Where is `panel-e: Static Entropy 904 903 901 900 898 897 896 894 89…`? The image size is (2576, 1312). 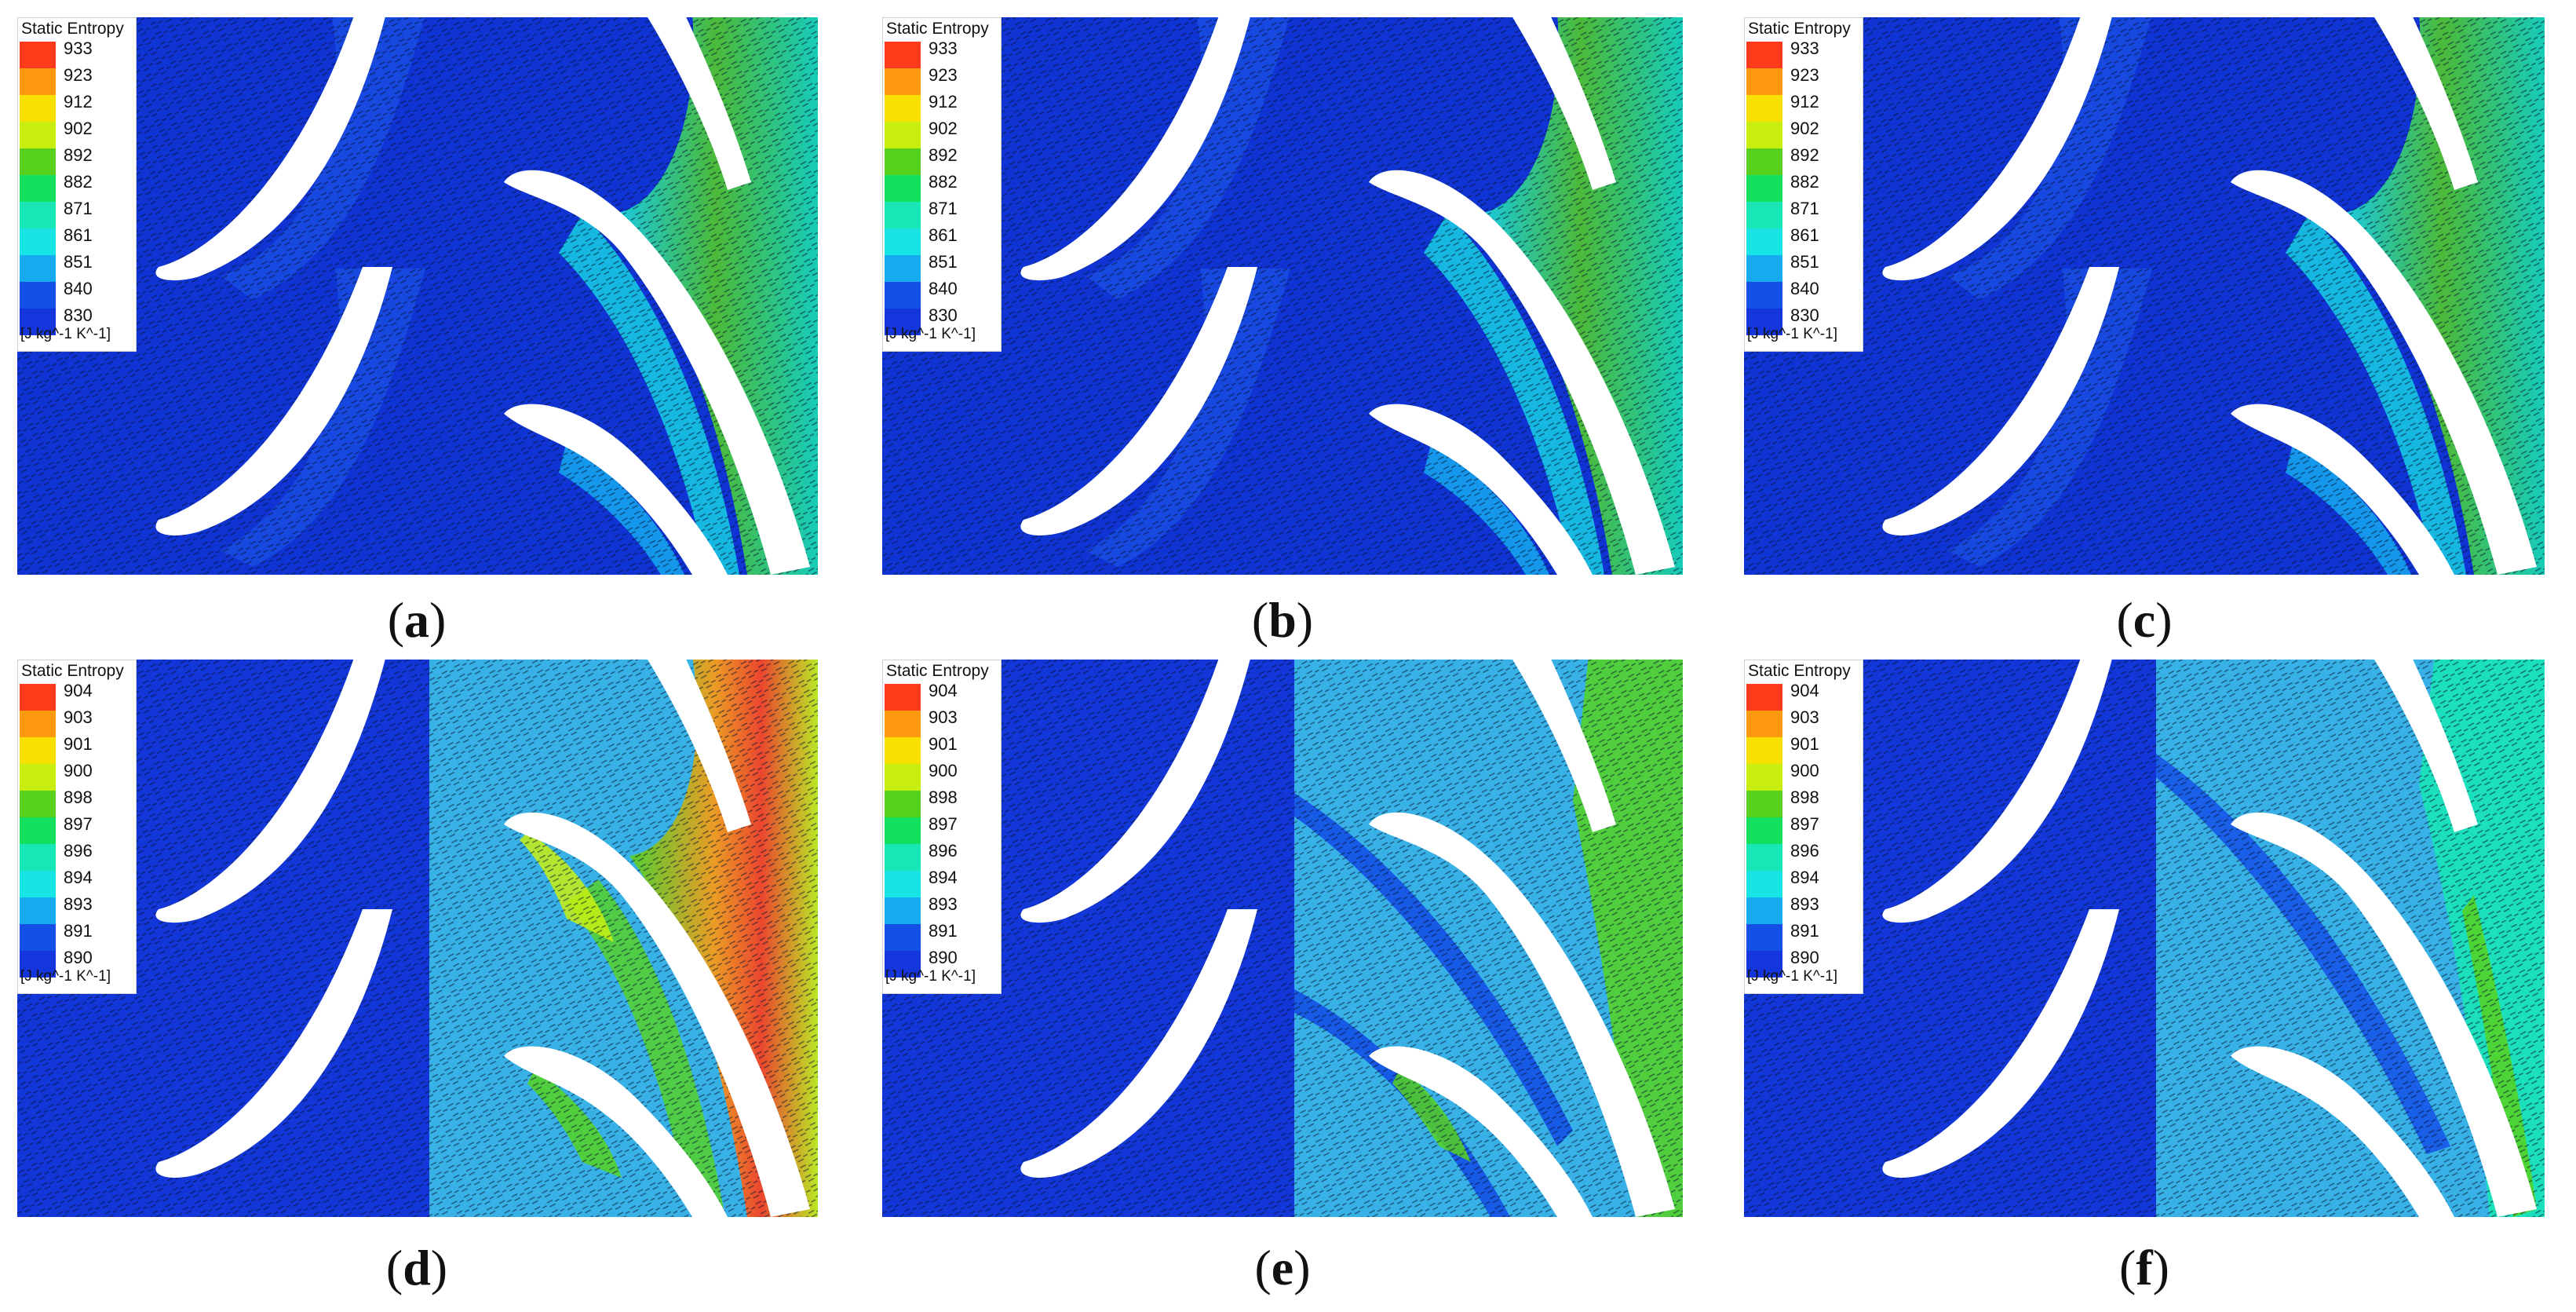
panel-e: Static Entropy 904 903 901 900 898 897 896 894 89… is located at coordinates (1282, 939).